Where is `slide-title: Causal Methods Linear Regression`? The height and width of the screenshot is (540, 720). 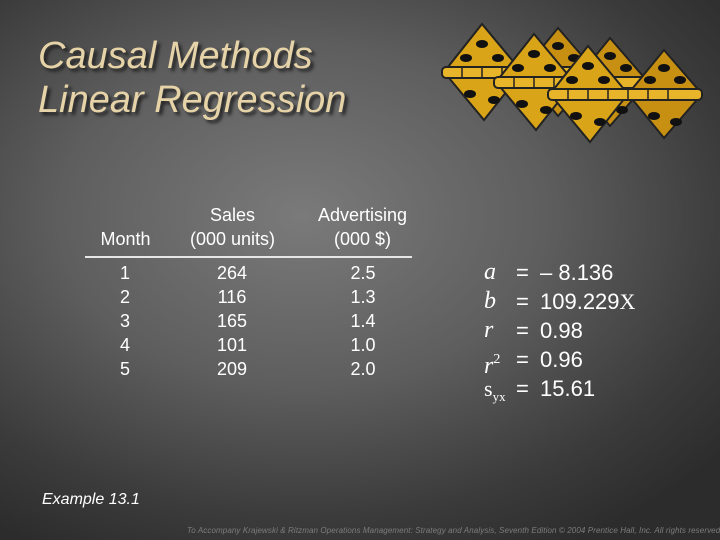 slide-title: Causal Methods Linear Regression is located at coordinates (192, 78).